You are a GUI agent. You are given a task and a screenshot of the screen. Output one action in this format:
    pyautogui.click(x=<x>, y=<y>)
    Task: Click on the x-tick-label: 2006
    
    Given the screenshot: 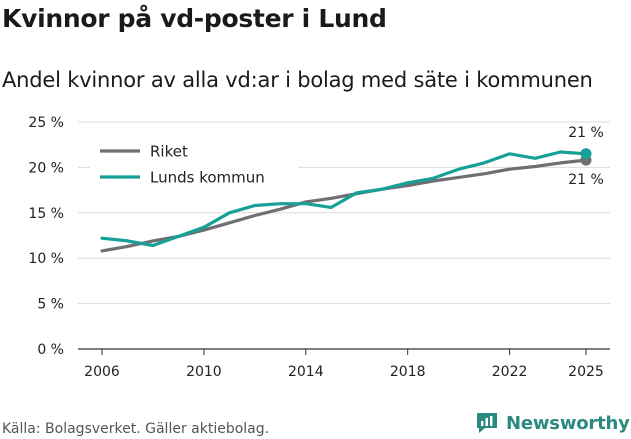 What is the action you would take?
    pyautogui.click(x=102, y=372)
    